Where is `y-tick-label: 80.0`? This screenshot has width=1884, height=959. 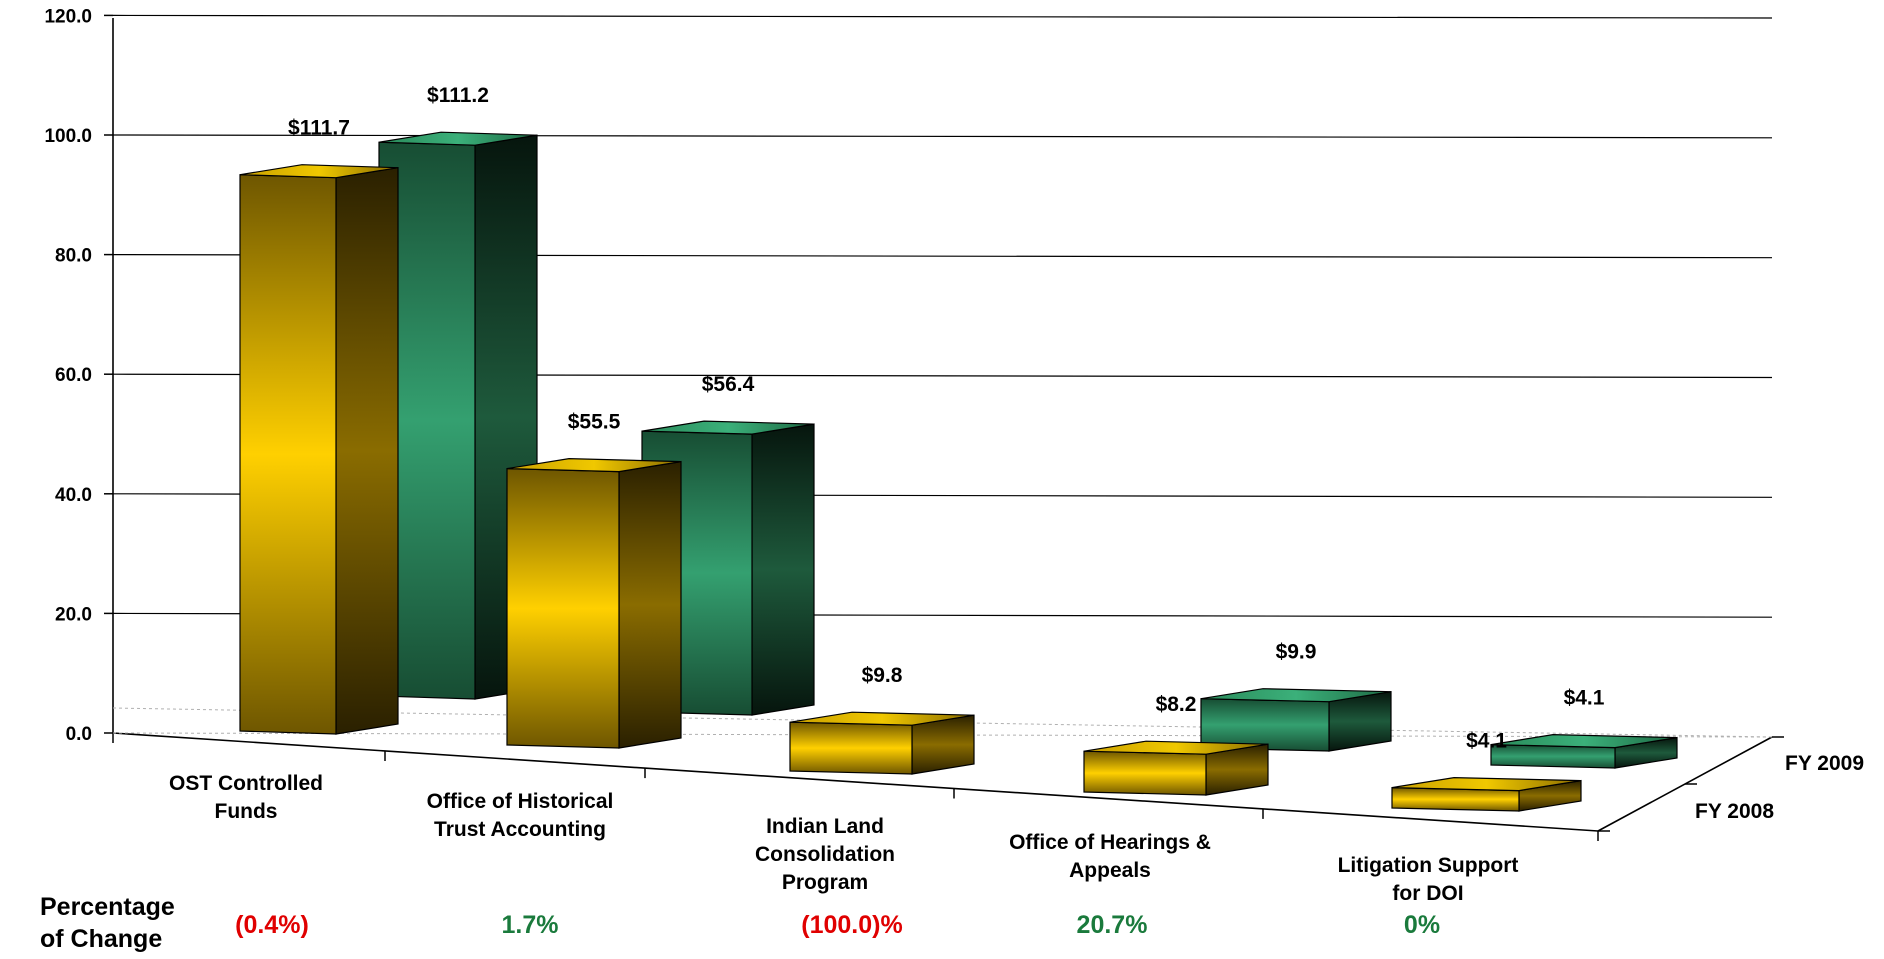 y-tick-label: 80.0 is located at coordinates (73, 256).